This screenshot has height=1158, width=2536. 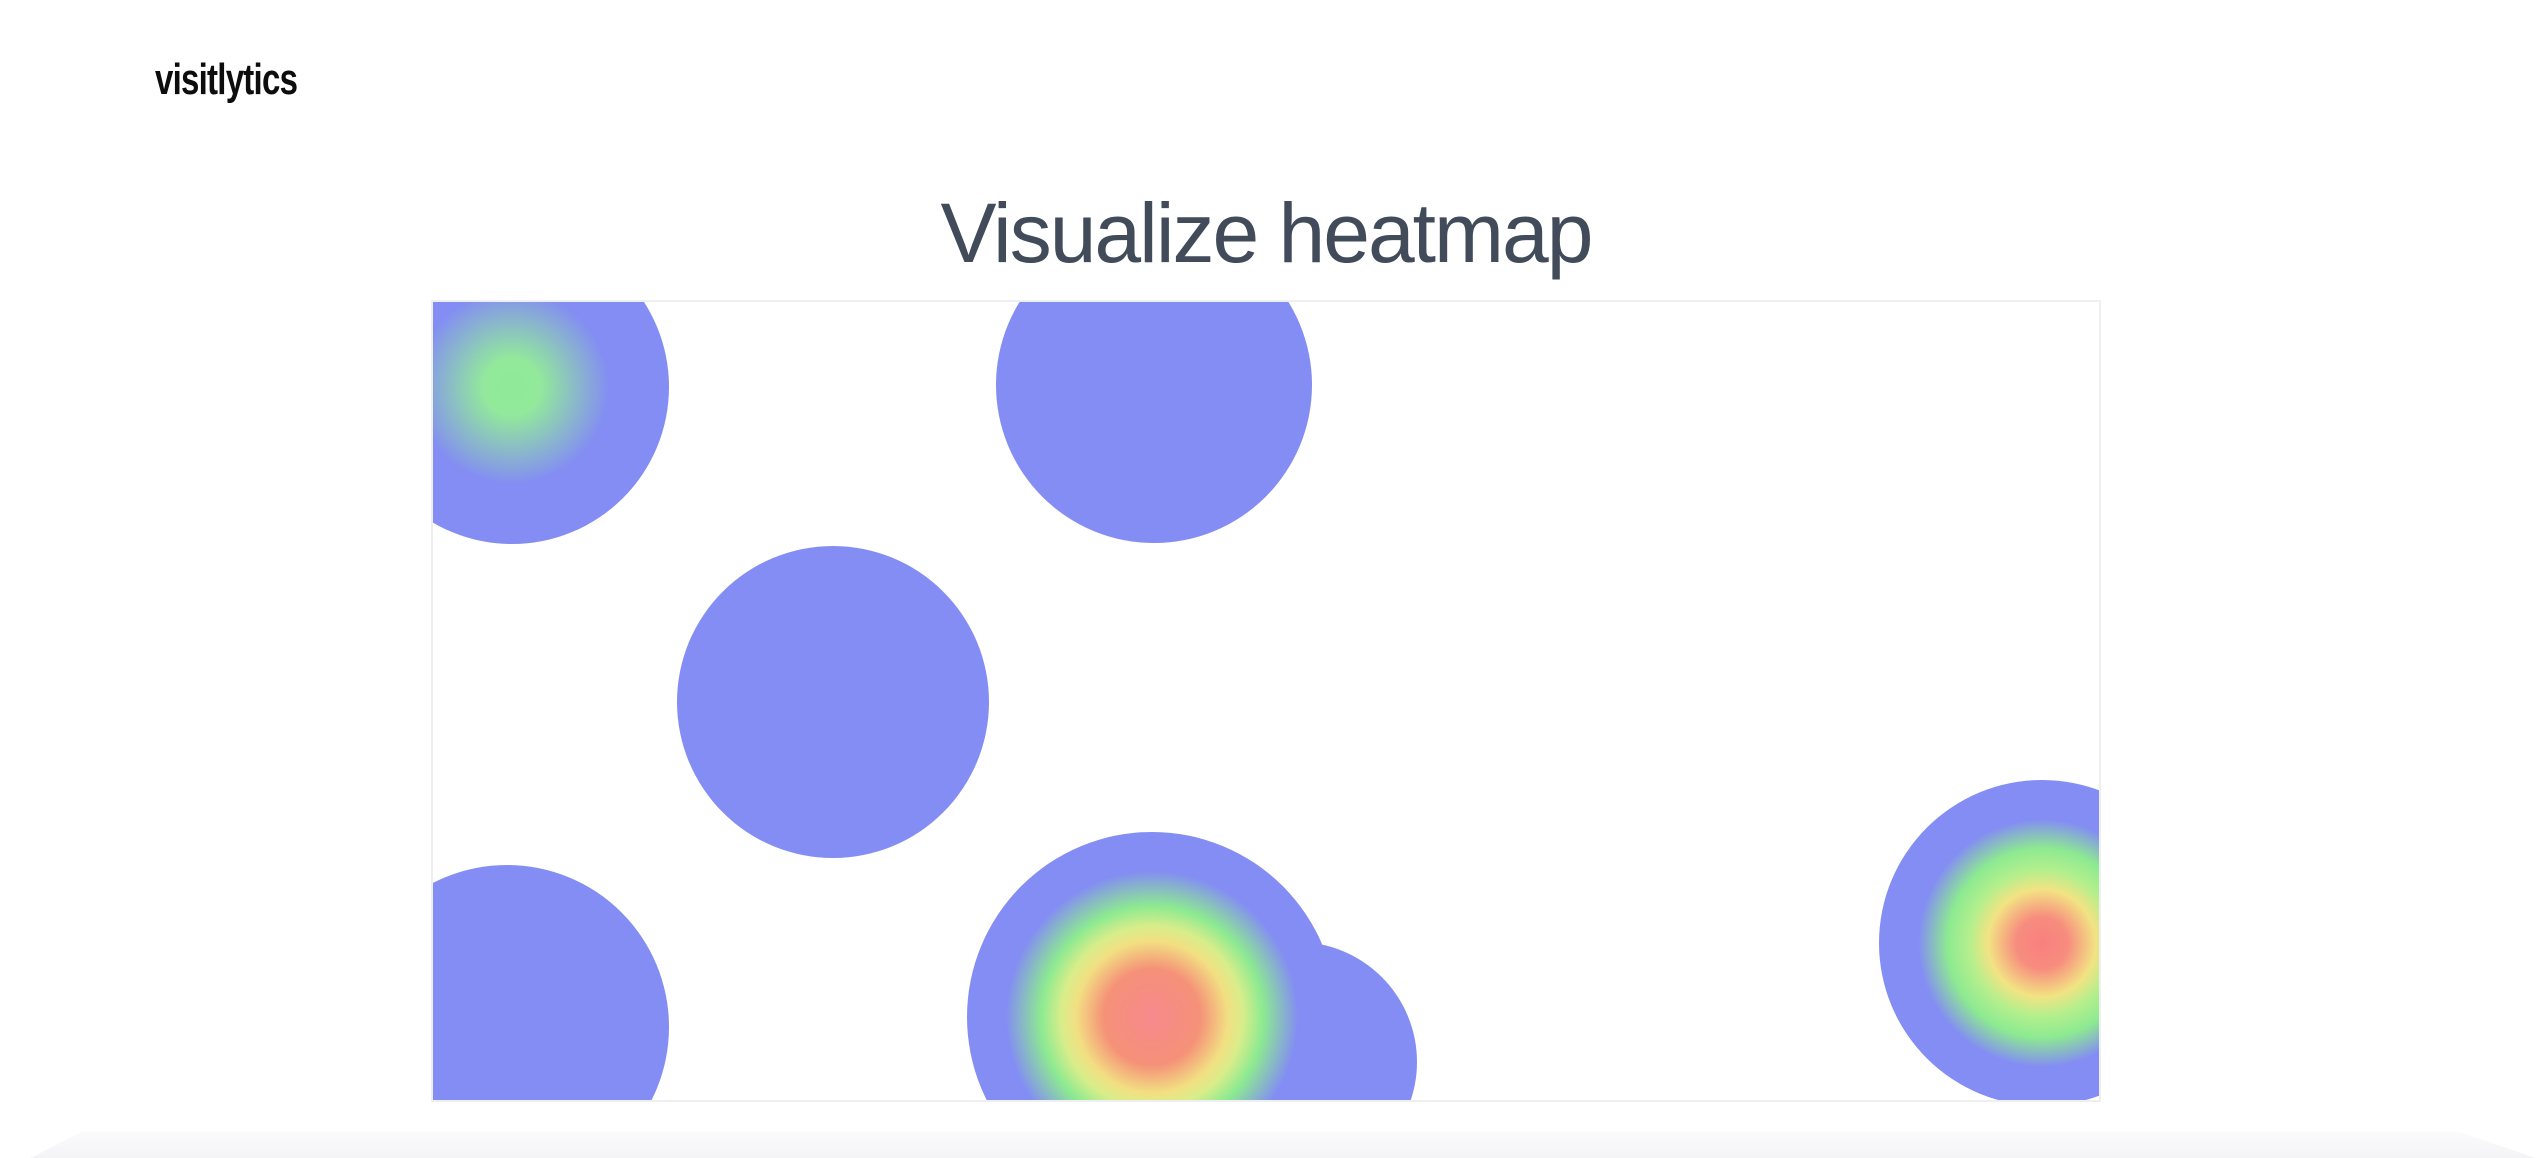 What do you see at coordinates (1283, 1145) in the screenshot?
I see `footer-bar` at bounding box center [1283, 1145].